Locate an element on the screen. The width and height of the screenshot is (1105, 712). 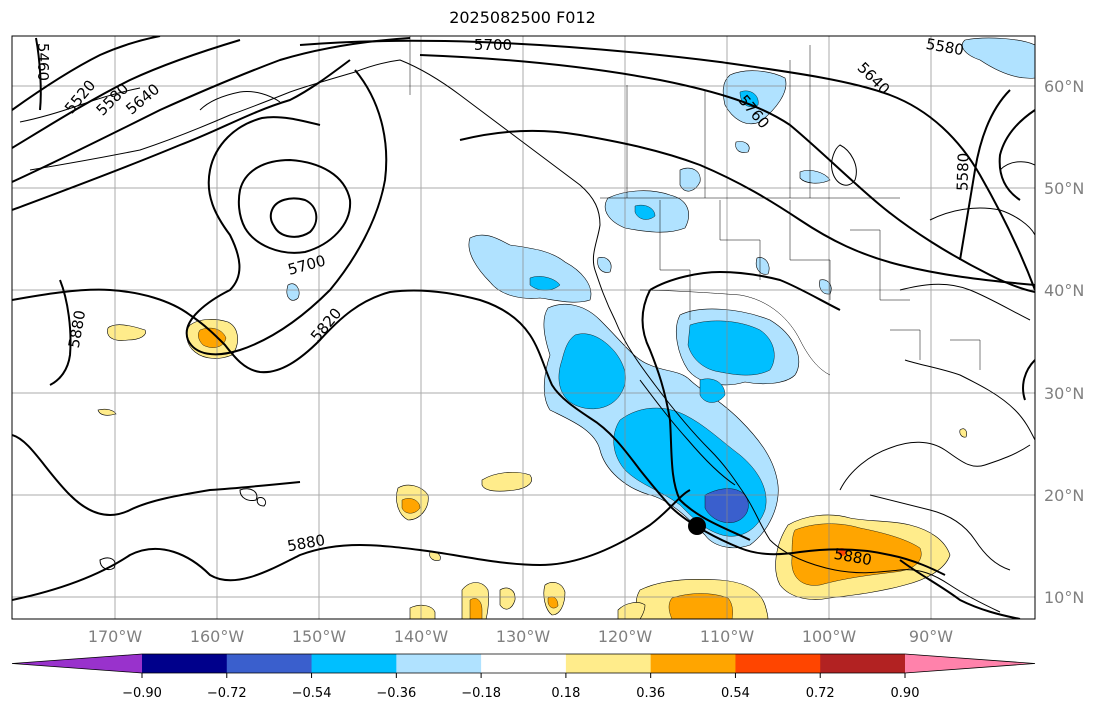
colorbar-tick-label: −0.54 is located at coordinates (312, 693).